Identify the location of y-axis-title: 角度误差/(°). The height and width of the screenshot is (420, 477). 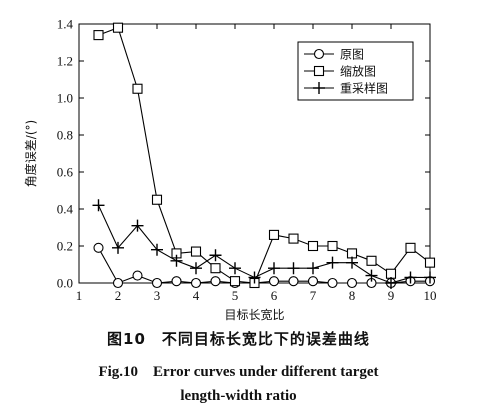
(30, 153).